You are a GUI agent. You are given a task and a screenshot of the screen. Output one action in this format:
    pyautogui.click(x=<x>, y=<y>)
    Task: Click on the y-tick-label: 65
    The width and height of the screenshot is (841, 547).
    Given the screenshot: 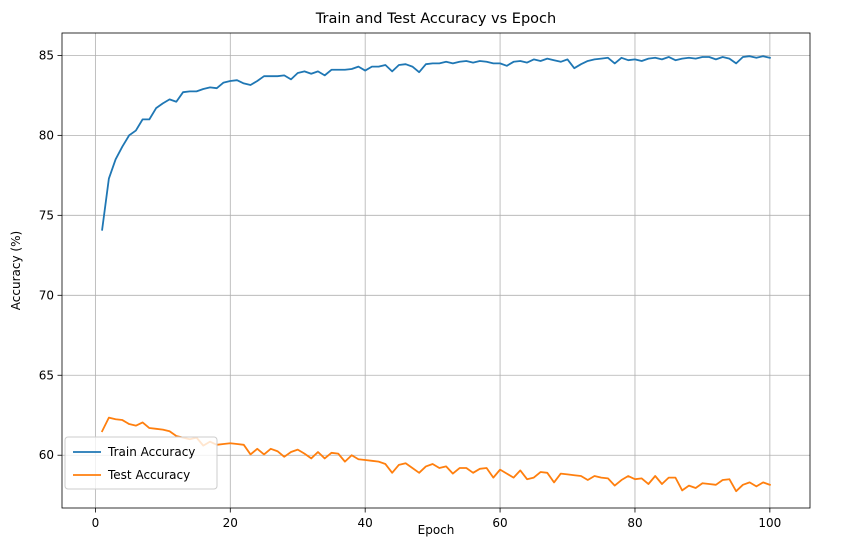 What is the action you would take?
    pyautogui.click(x=46, y=375)
    